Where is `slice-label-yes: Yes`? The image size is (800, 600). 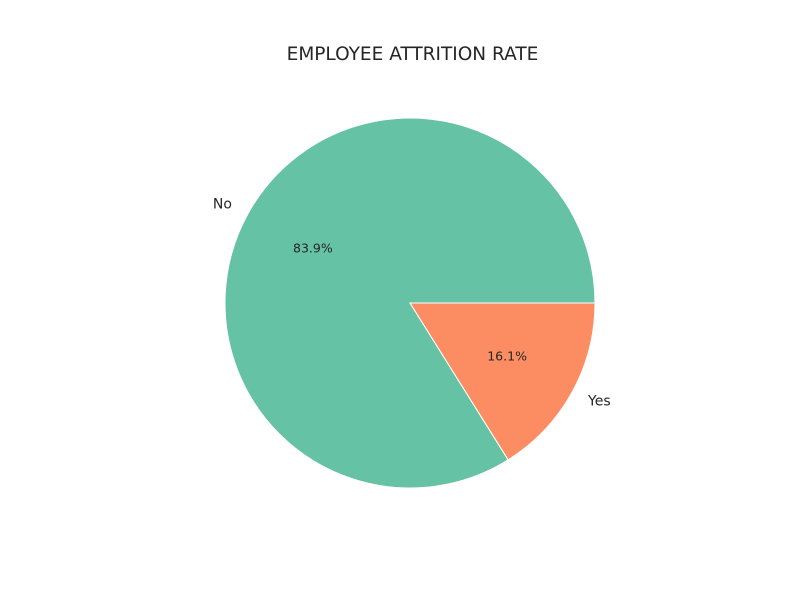
slice-label-yes: Yes is located at coordinates (599, 402).